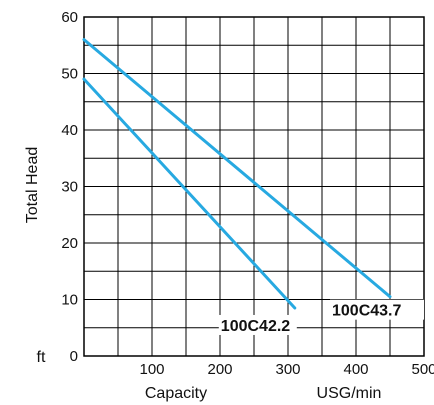 The image size is (434, 405). What do you see at coordinates (69, 300) in the screenshot?
I see `y-tick-label: 10` at bounding box center [69, 300].